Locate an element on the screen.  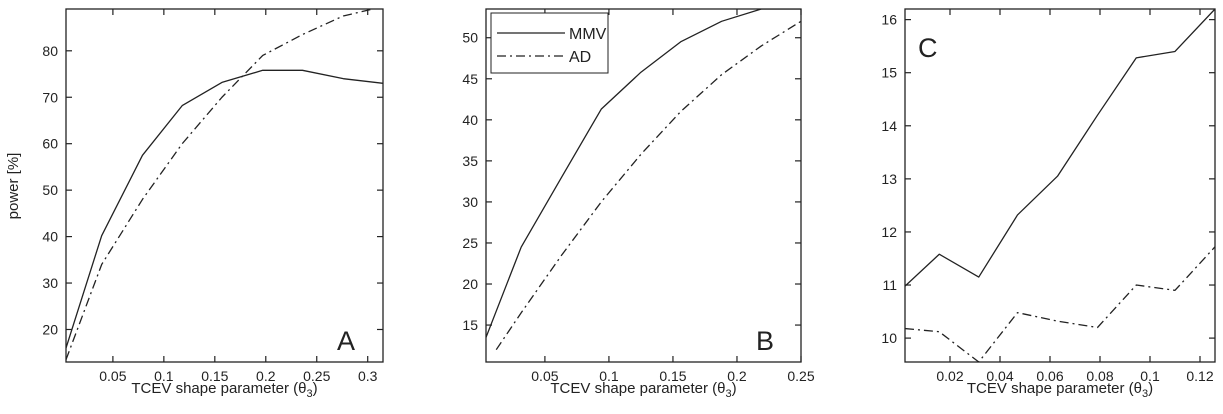
panel-b-x-tick-label: 0.2 is located at coordinates (737, 376).